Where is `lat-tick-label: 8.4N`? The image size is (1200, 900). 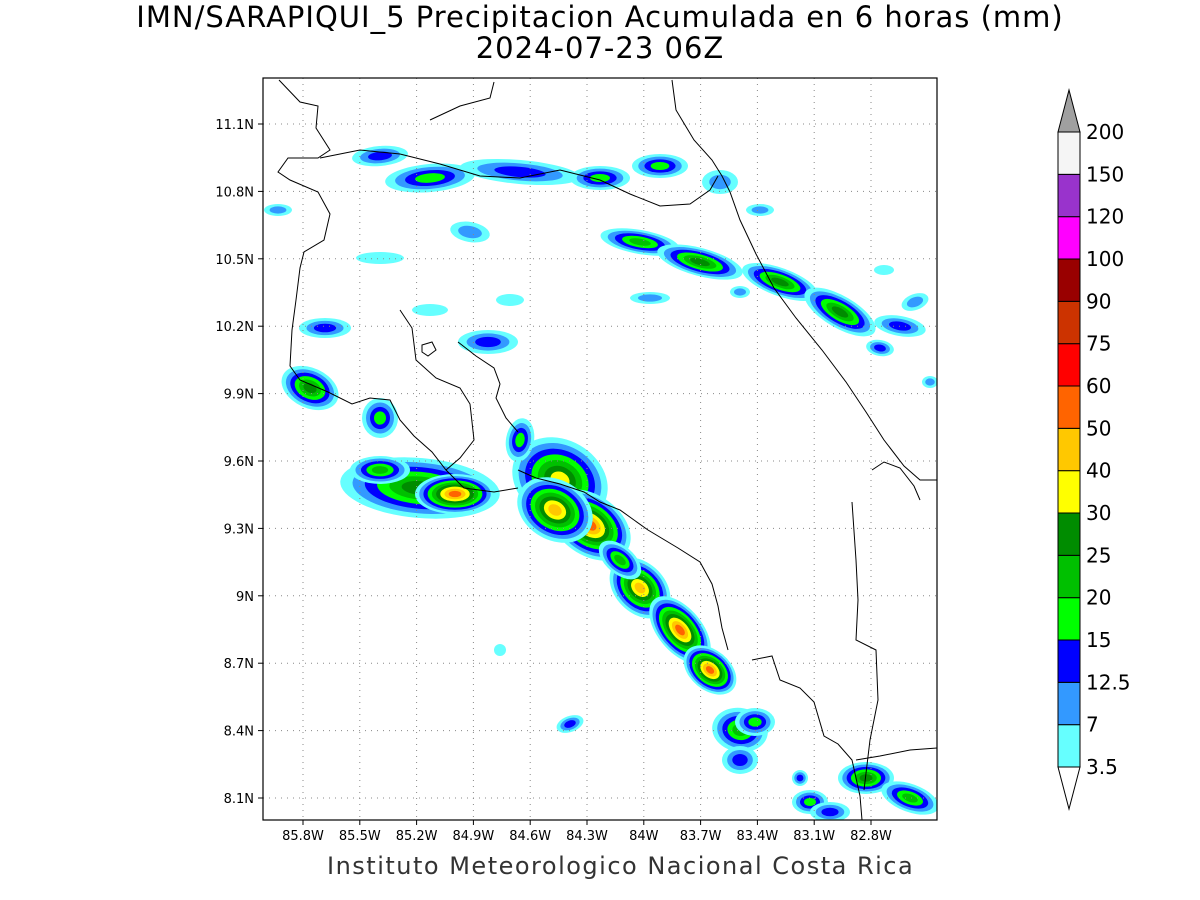
lat-tick-label: 8.4N is located at coordinates (239, 732).